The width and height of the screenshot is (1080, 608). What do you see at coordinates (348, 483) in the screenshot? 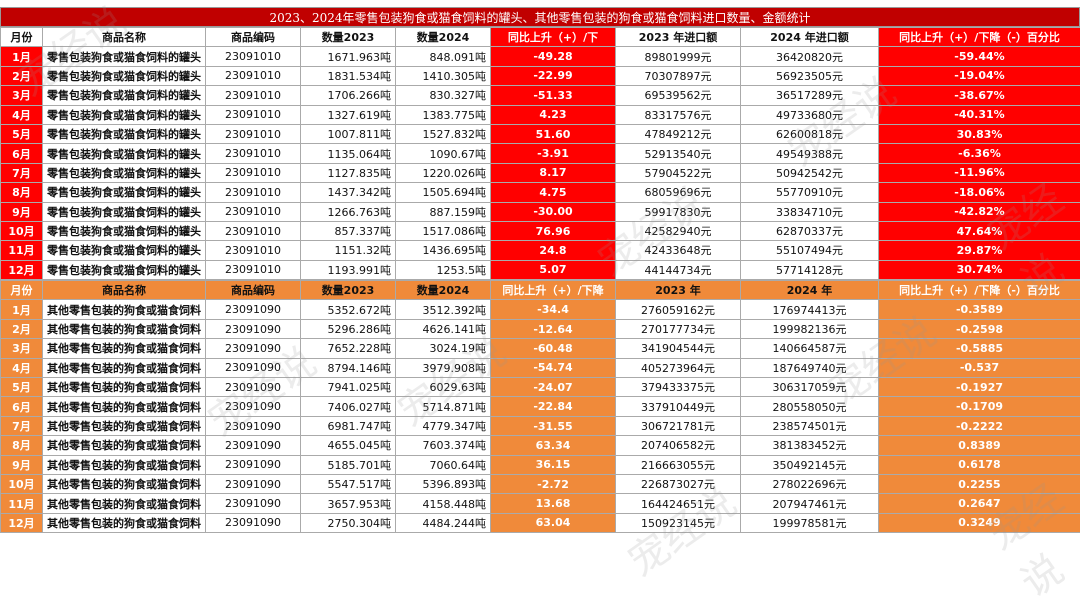
I see `cell: 5547.517吨` at bounding box center [348, 483].